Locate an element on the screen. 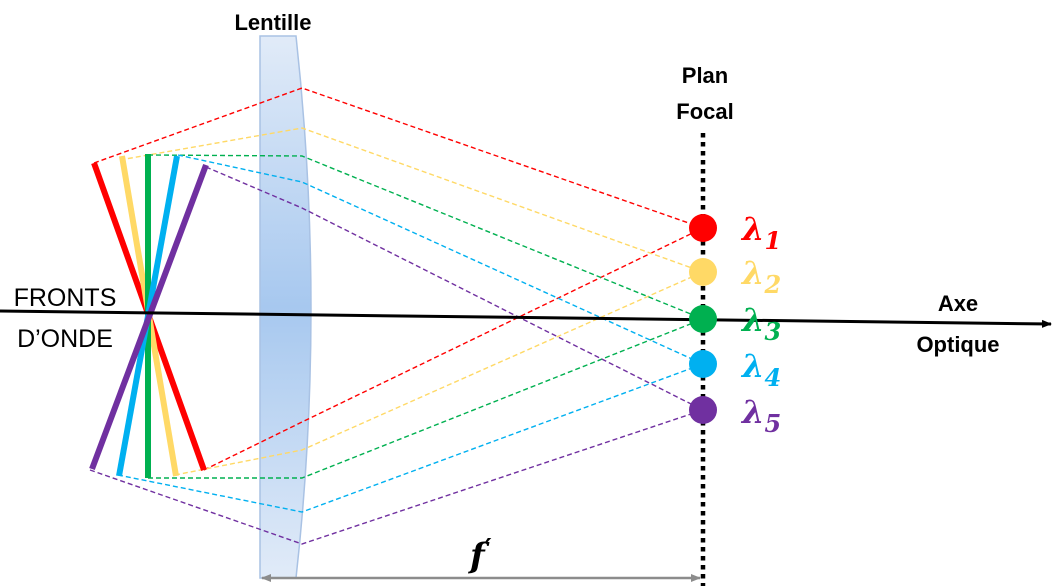 The width and height of the screenshot is (1053, 586). ray-green-lower is located at coordinates (426, 398).